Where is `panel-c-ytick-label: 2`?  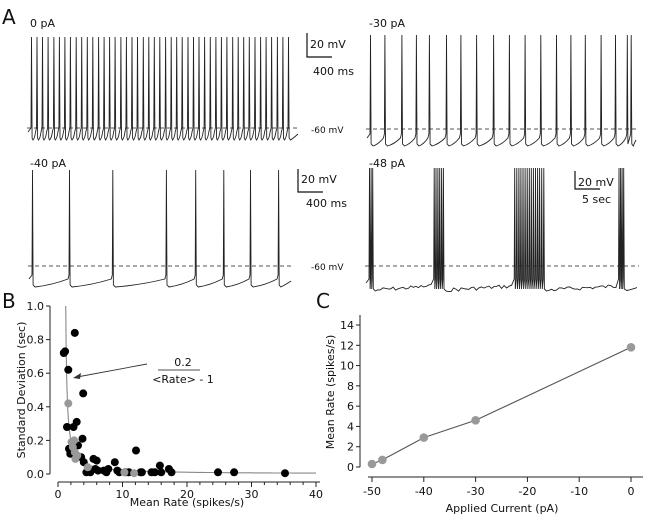 panel-c-ytick-label: 2 is located at coordinates (350, 447).